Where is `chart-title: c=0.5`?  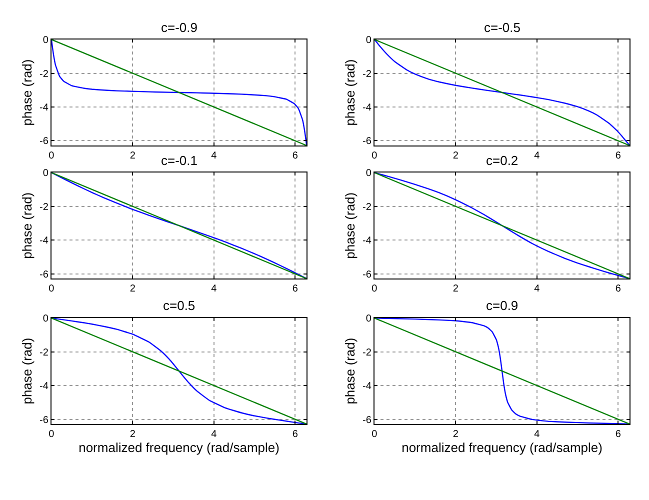
chart-title: c=0.5 is located at coordinates (179, 305).